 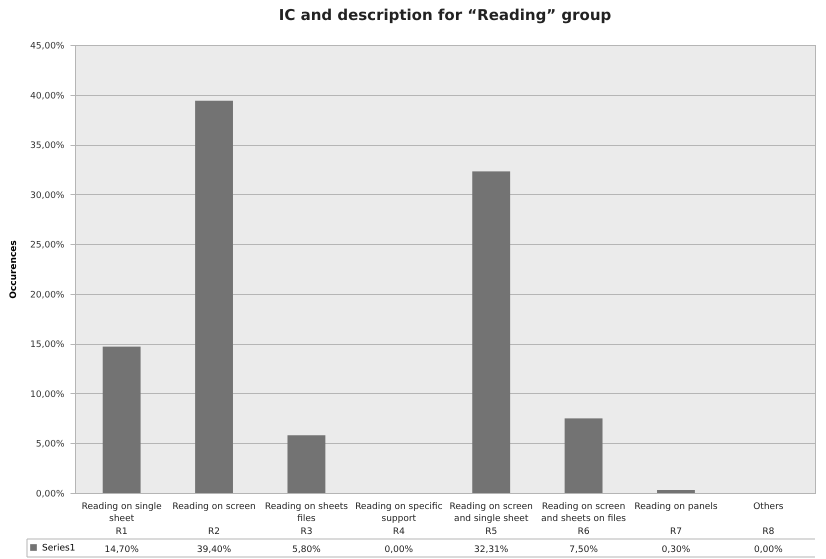 What do you see at coordinates (47, 96) in the screenshot?
I see `y-tick-label: 40,00%` at bounding box center [47, 96].